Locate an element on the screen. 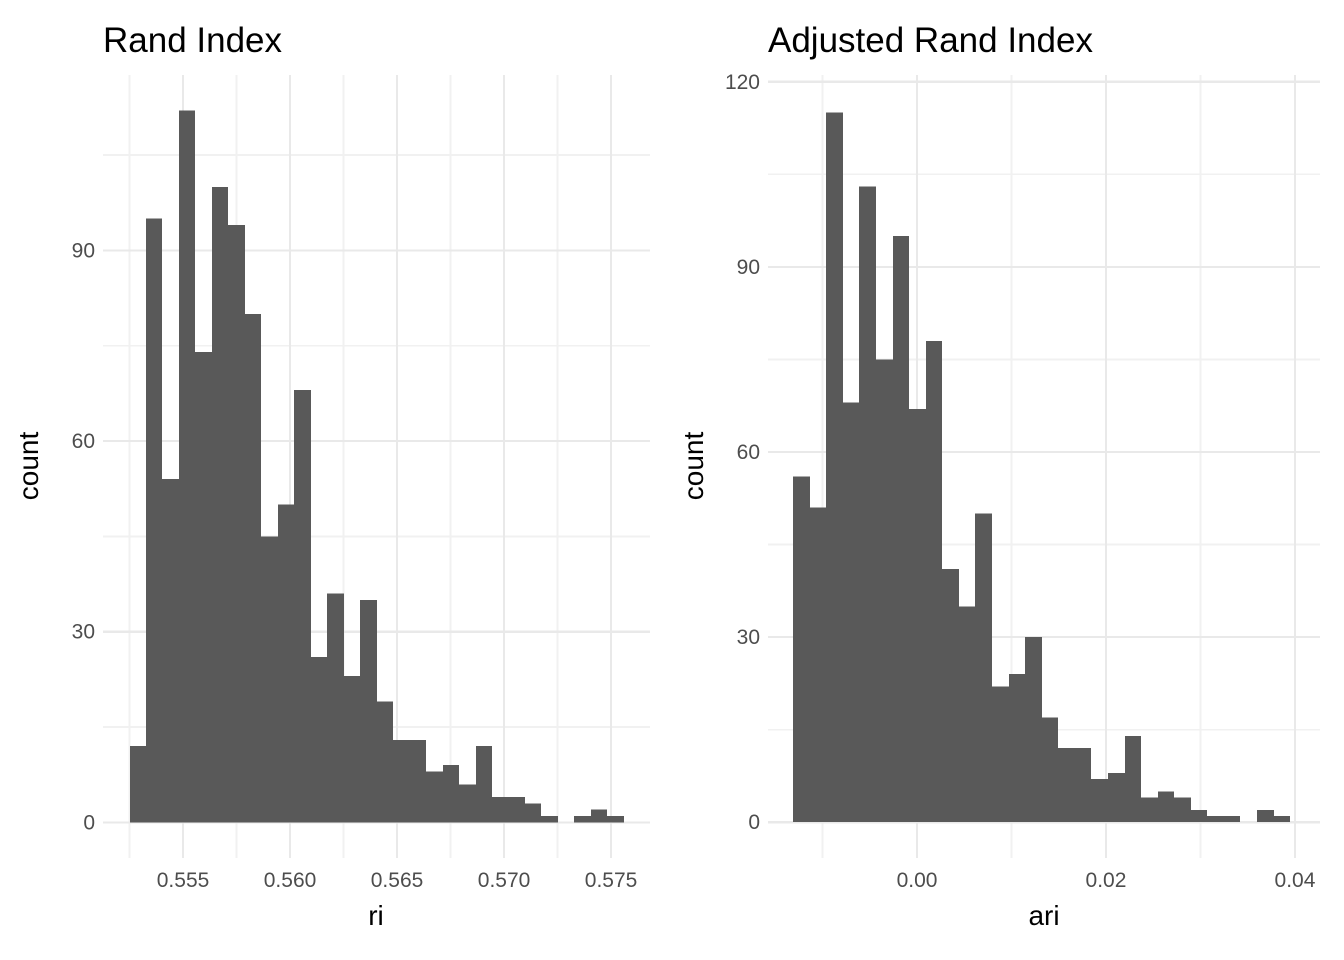  x-tick-label: 0.02 is located at coordinates (1106, 880).